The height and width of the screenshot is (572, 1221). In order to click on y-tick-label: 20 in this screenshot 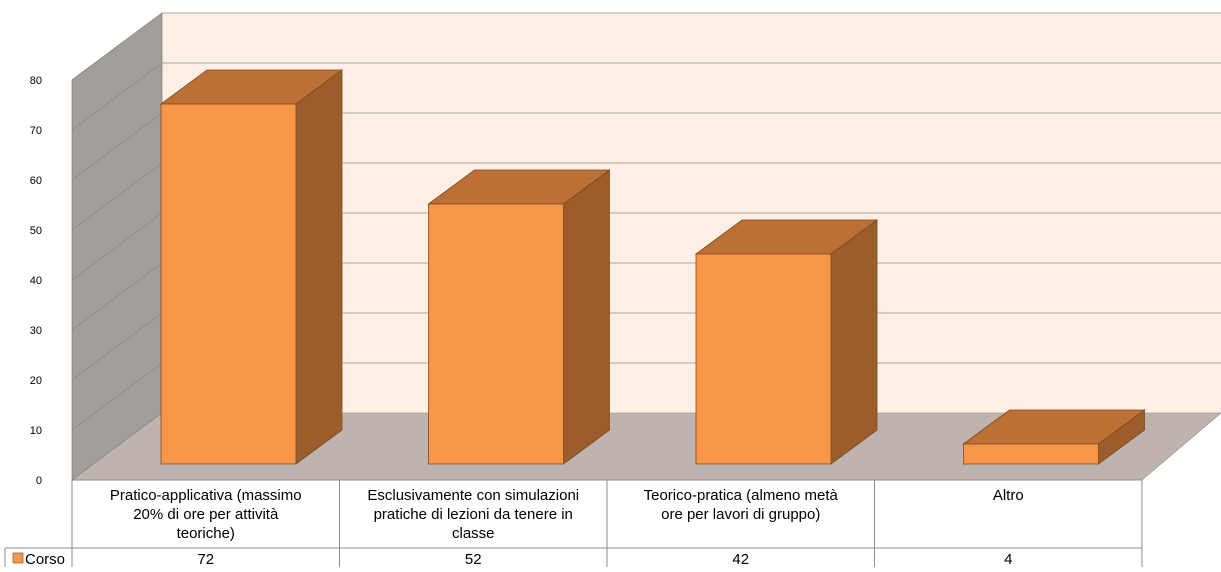, I will do `click(36, 381)`.